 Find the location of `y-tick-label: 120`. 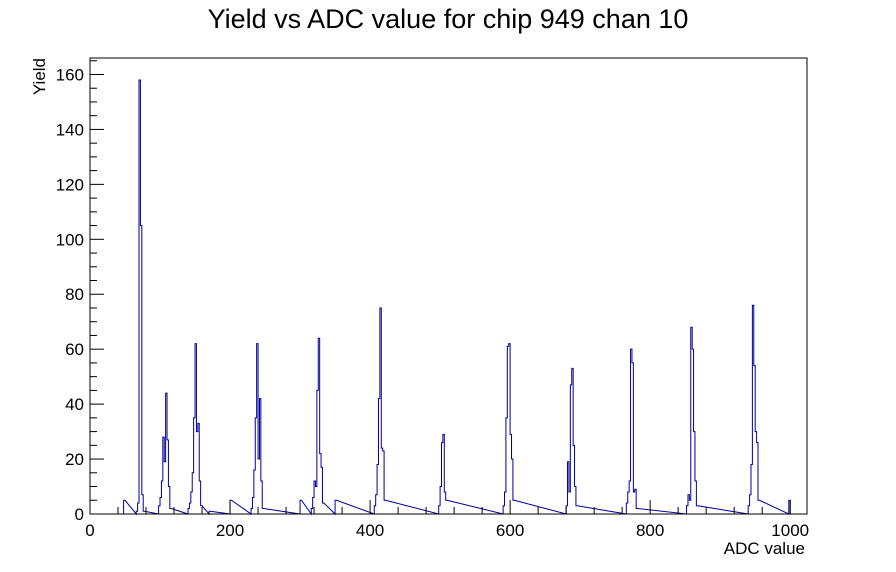

y-tick-label: 120 is located at coordinates (70, 184).